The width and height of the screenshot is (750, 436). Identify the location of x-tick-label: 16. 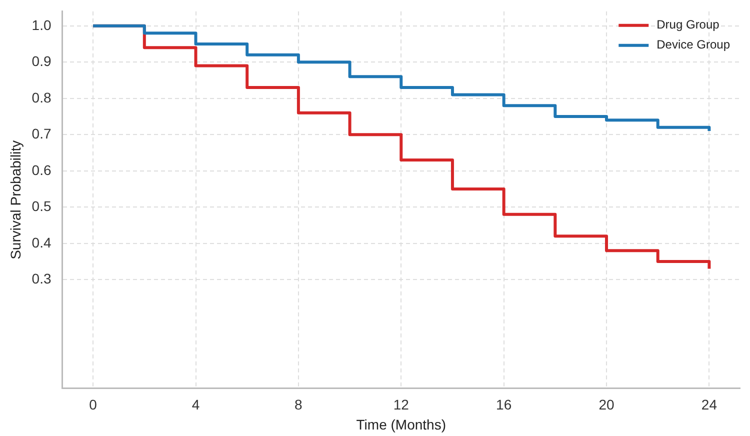
(504, 404).